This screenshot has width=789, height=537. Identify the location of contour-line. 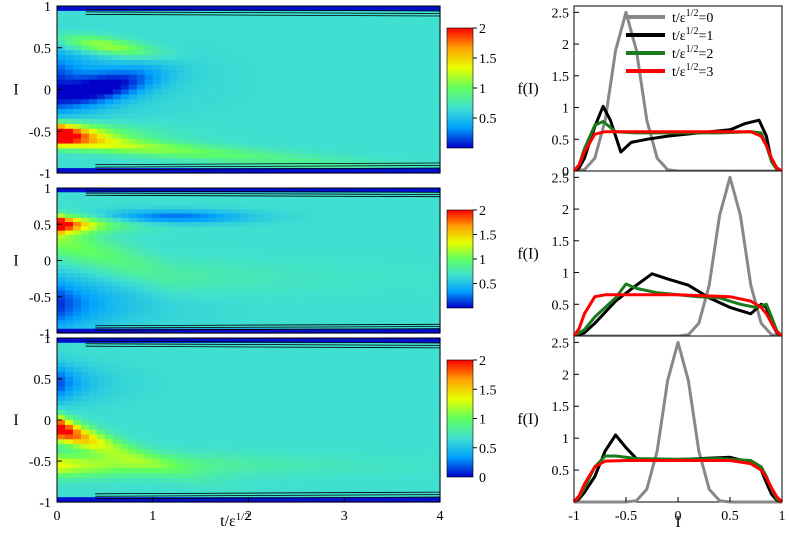
(263, 10).